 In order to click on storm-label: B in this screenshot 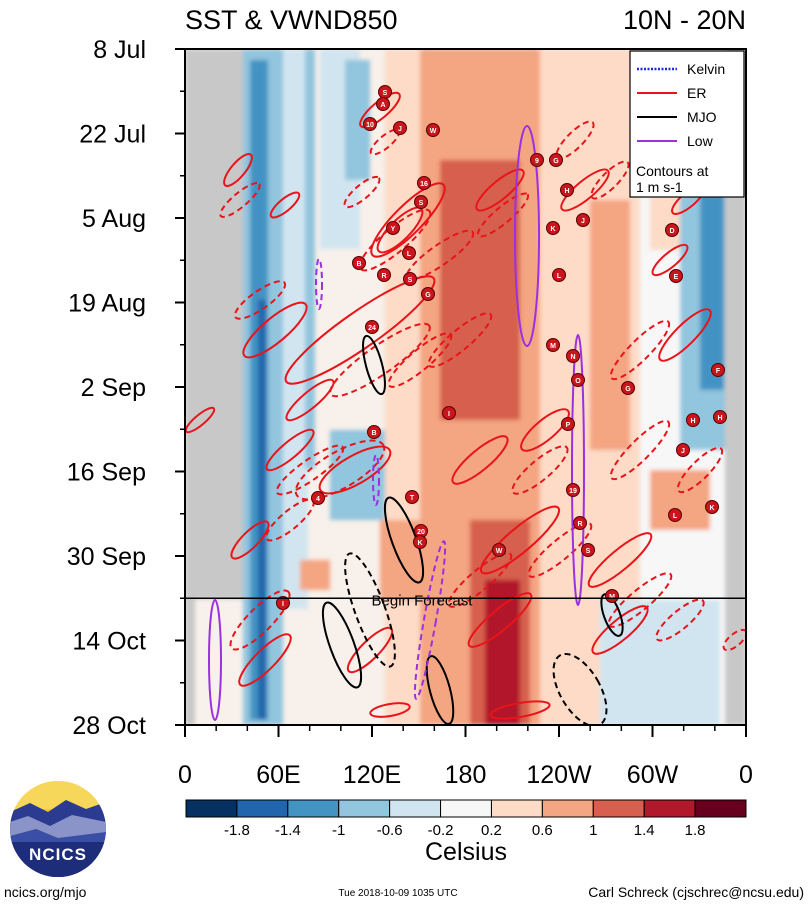, I will do `click(358, 264)`.